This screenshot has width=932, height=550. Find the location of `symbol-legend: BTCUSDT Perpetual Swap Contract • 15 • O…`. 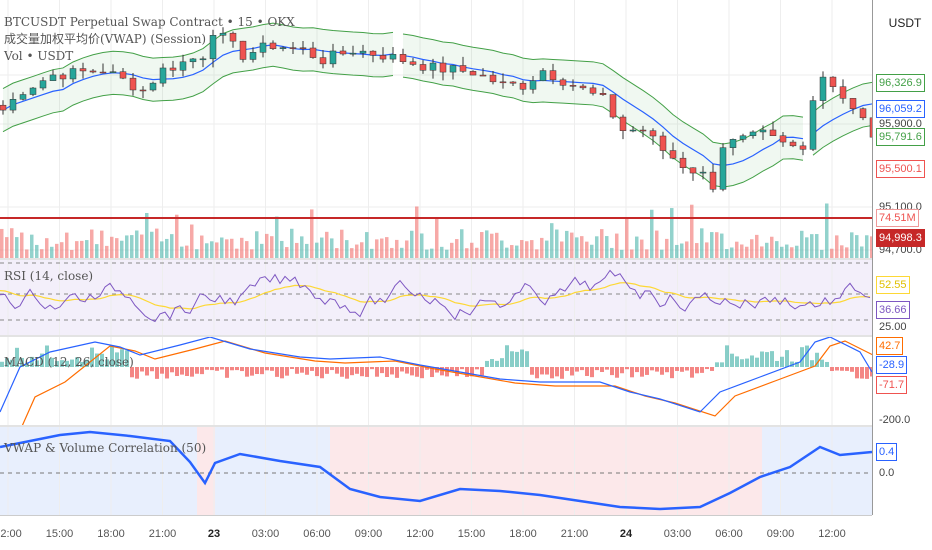

symbol-legend: BTCUSDT Perpetual Swap Contract • 15 • O… is located at coordinates (149, 22).